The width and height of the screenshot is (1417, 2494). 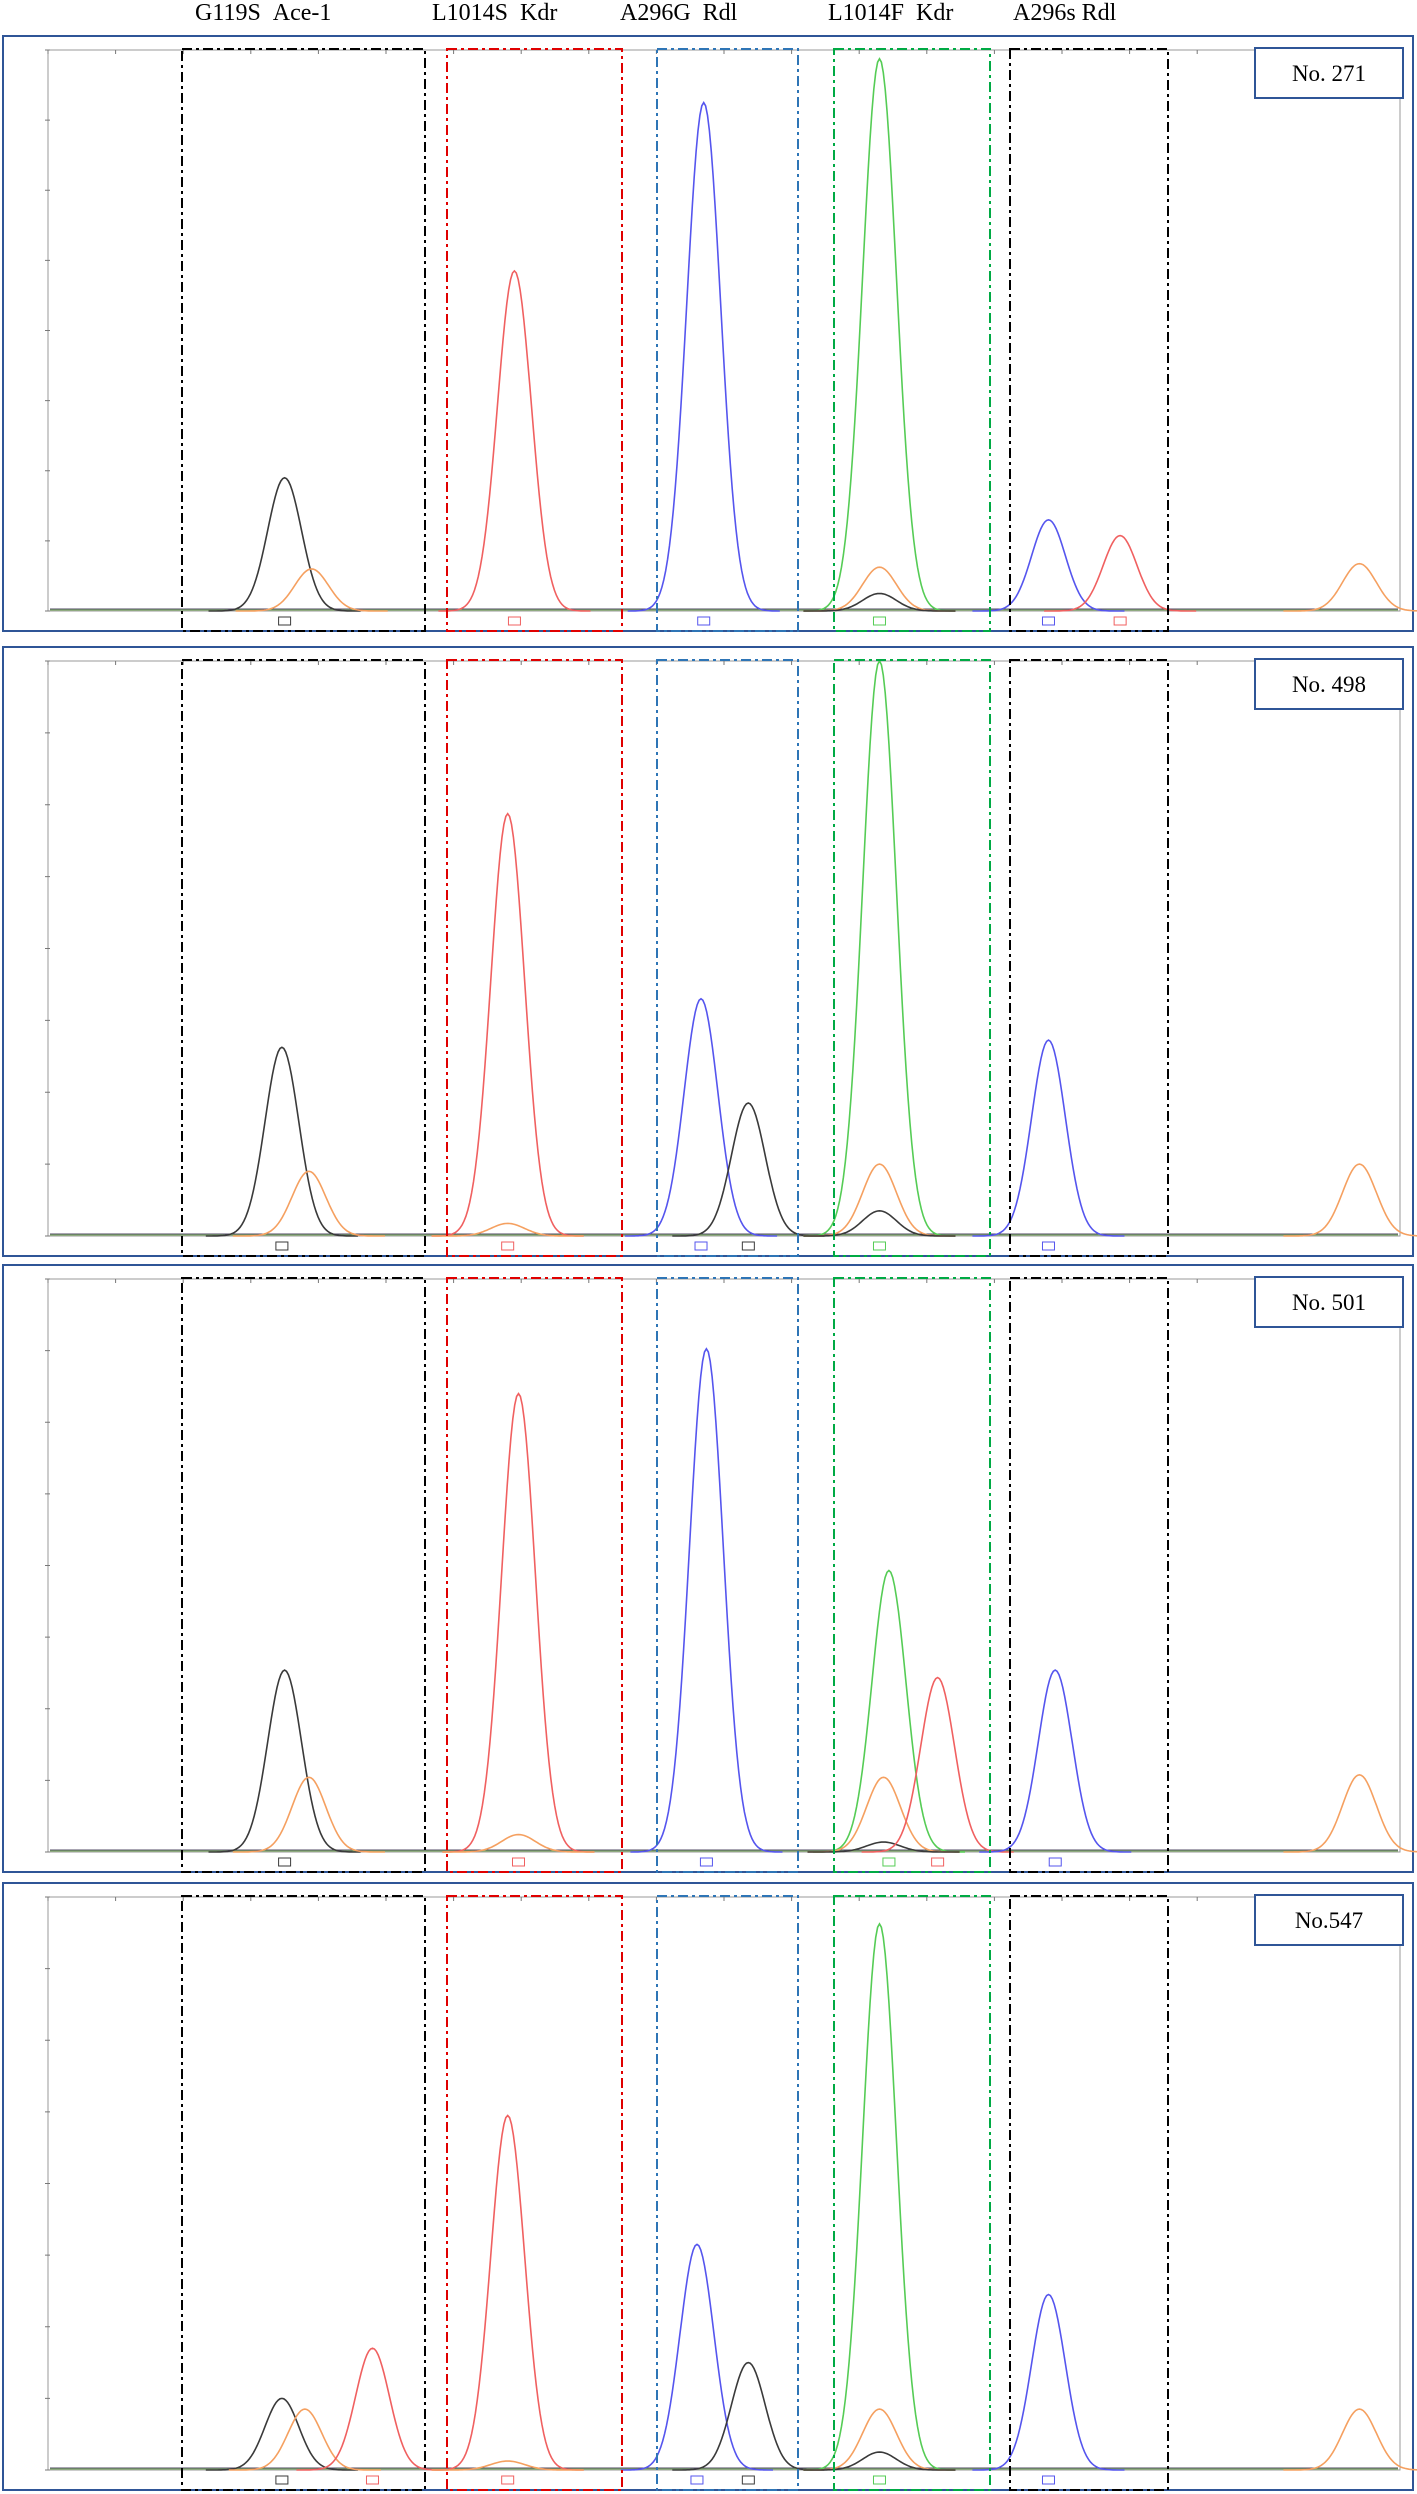 What do you see at coordinates (228, 13) in the screenshot?
I see `header-mutation: G119S` at bounding box center [228, 13].